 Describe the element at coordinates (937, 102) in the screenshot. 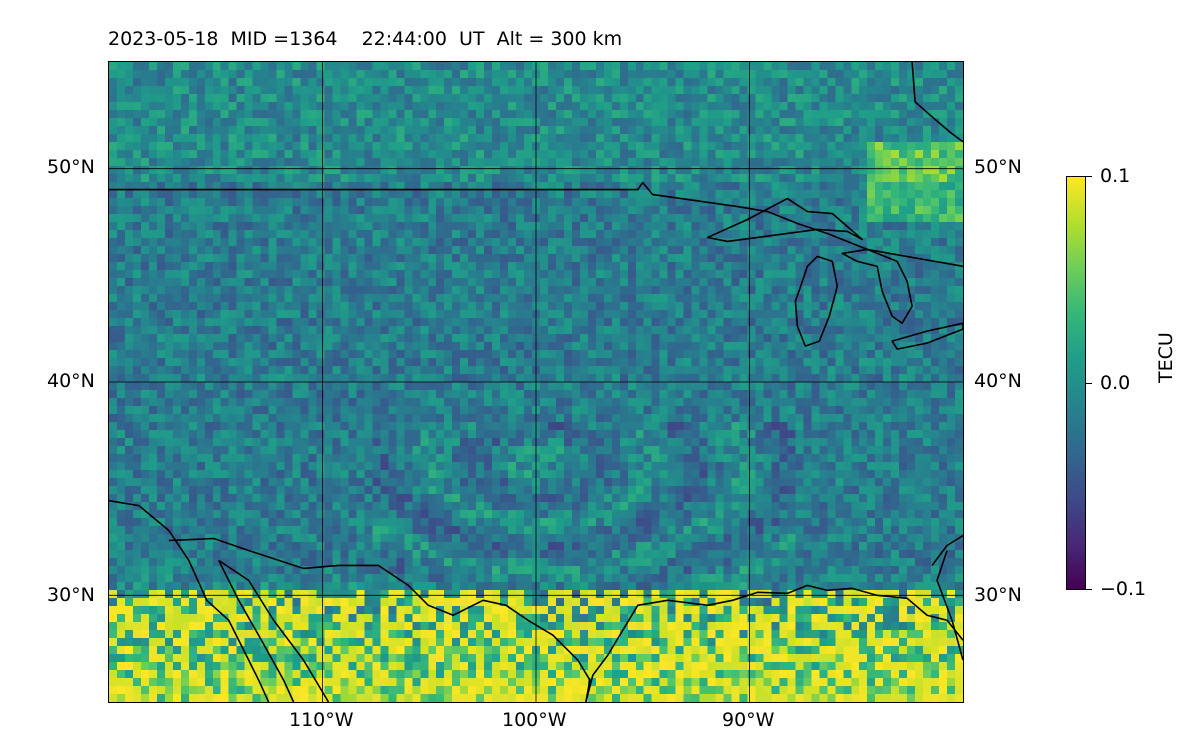

I see `hudson-bay-coast` at that location.